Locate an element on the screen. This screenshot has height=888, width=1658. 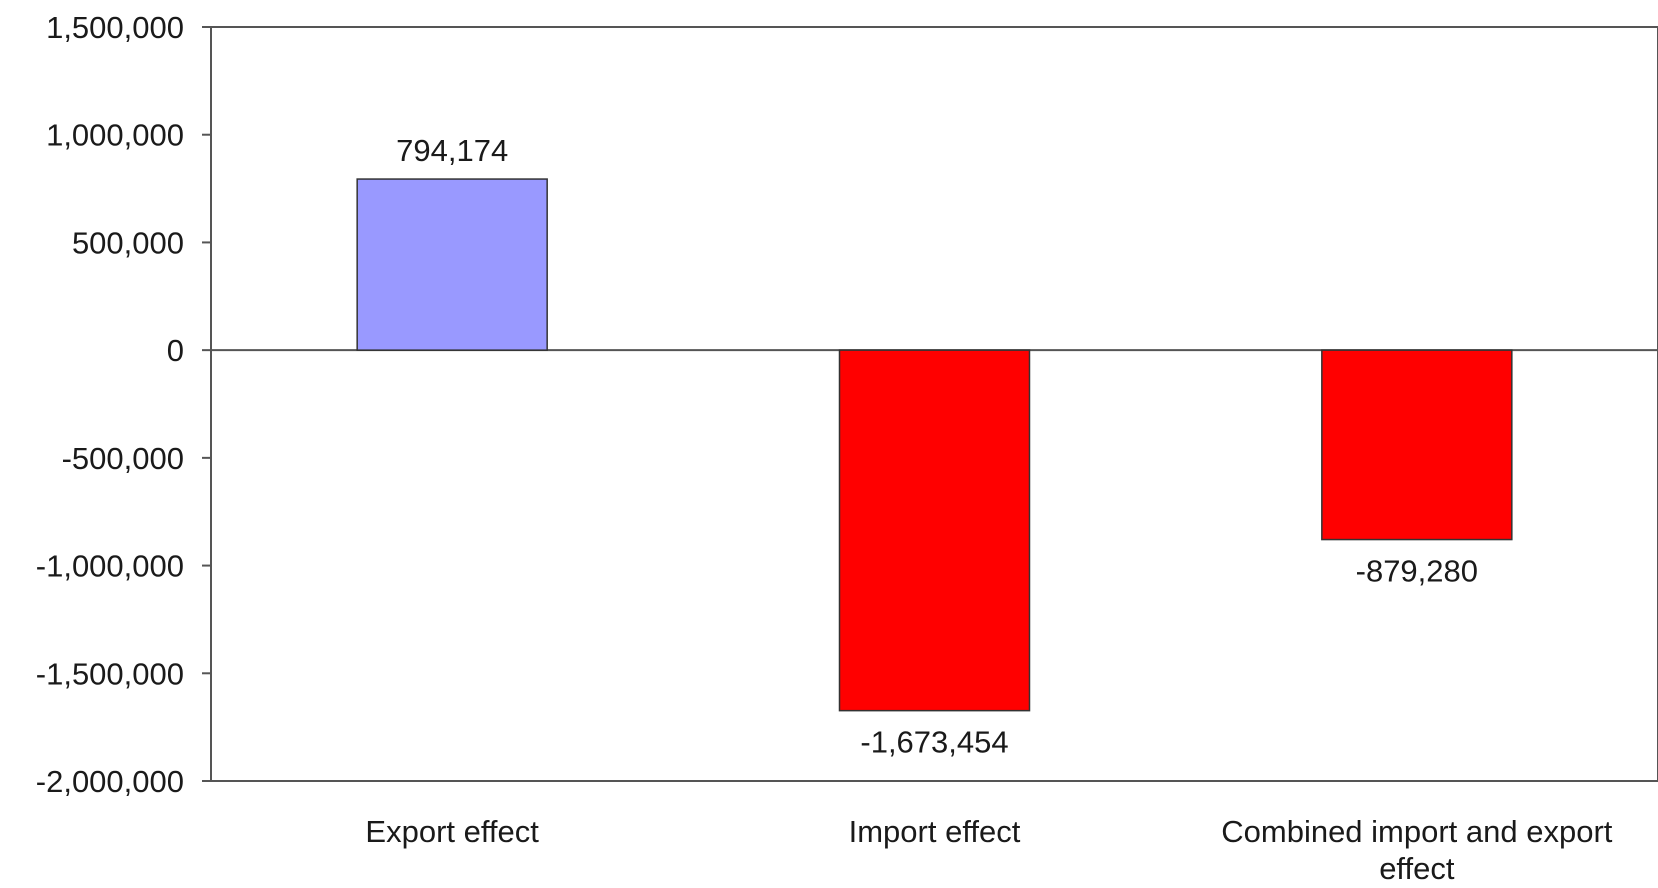
y-tick-label: 1,000,000 is located at coordinates (115, 135).